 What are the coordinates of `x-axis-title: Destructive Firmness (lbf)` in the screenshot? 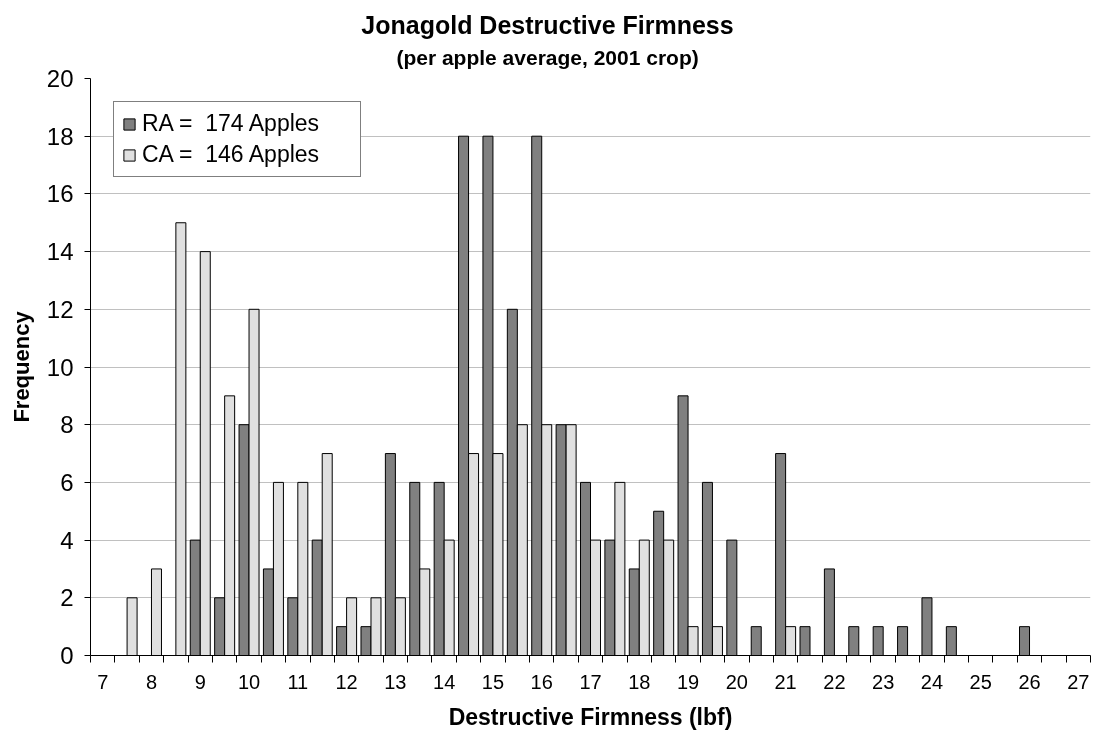 It's located at (590, 716).